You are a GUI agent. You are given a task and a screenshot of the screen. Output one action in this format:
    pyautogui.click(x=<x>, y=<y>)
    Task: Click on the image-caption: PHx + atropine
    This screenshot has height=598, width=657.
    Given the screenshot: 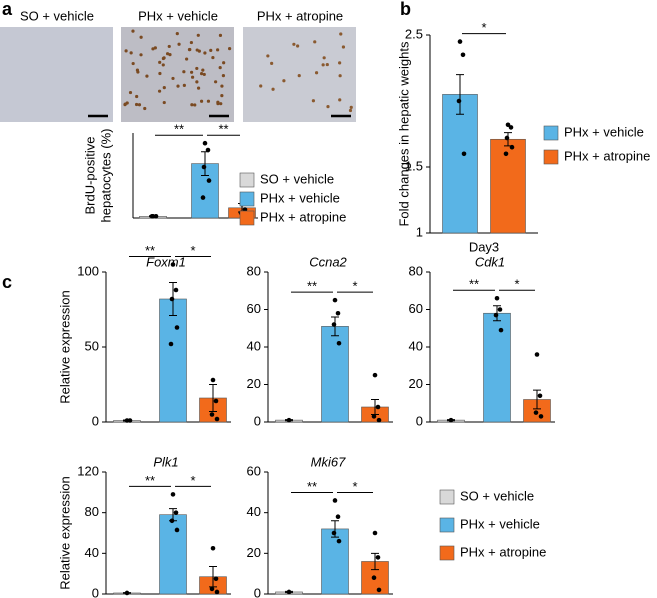 What is the action you would take?
    pyautogui.click(x=300, y=15)
    